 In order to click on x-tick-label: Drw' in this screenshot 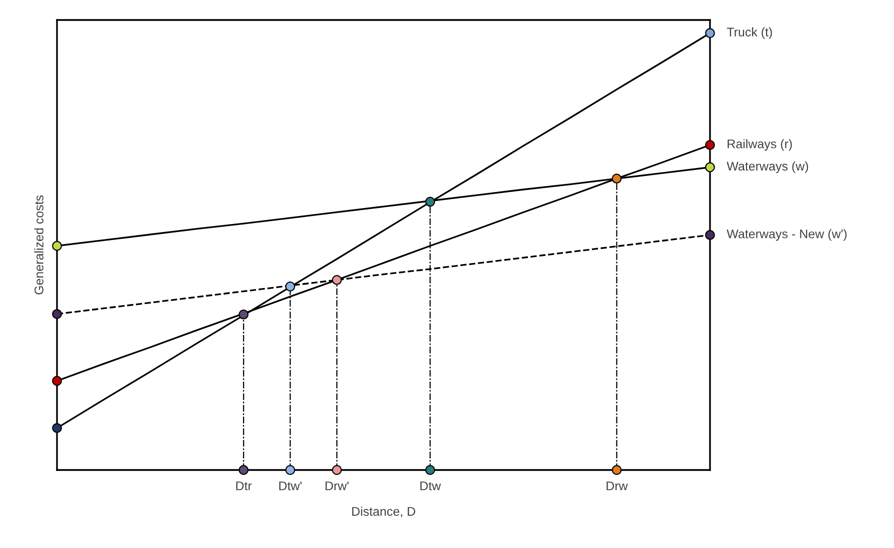, I will do `click(337, 486)`.